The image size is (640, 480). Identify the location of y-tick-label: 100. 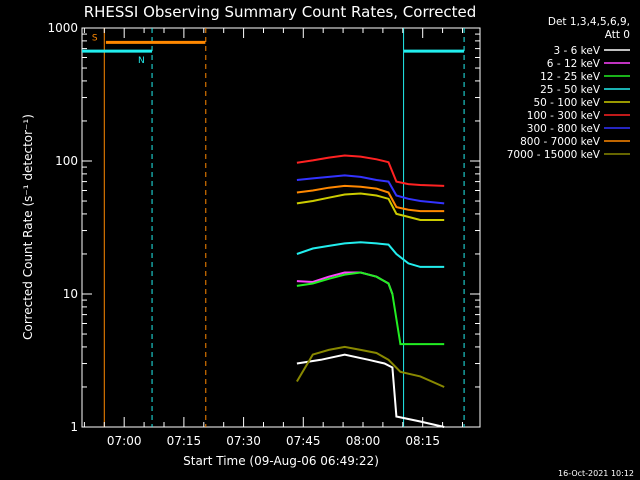
(66, 161).